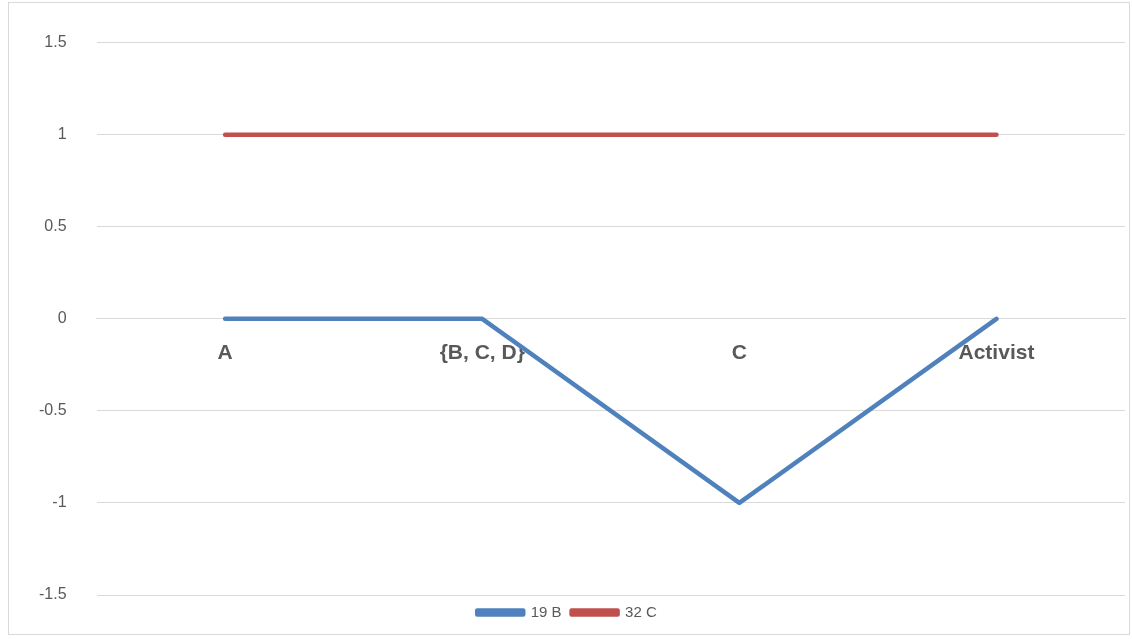  What do you see at coordinates (225, 352) in the screenshot?
I see `x-tick-label: A` at bounding box center [225, 352].